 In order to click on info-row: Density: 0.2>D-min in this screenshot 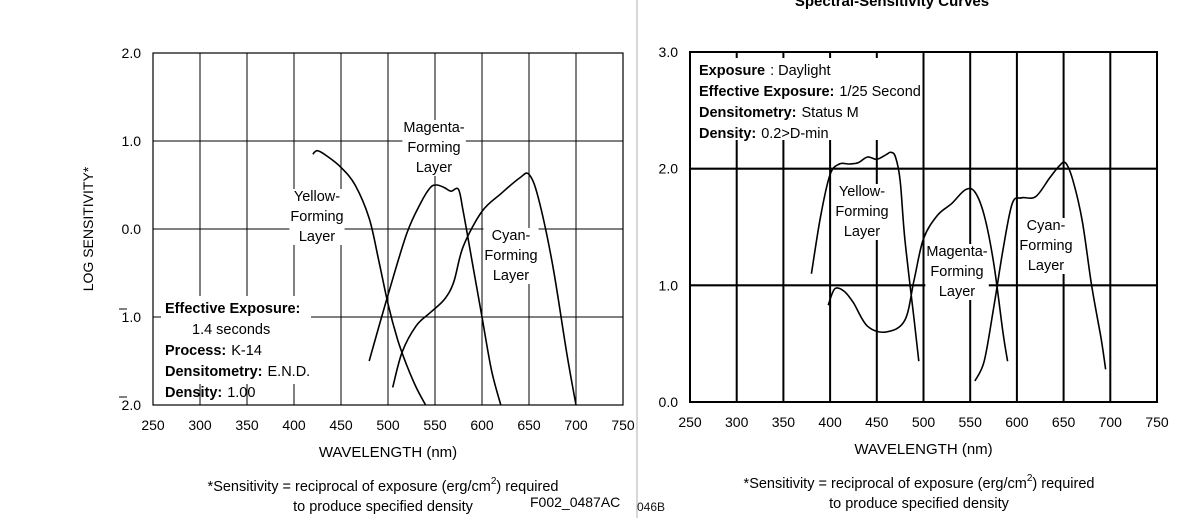, I will do `click(764, 134)`.